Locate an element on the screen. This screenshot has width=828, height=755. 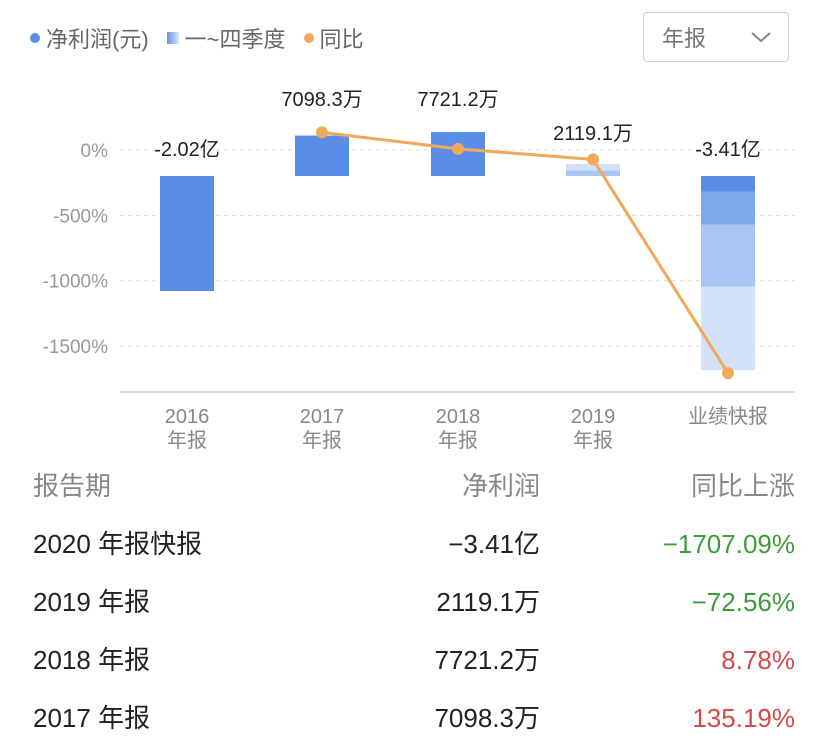
row-yoy: 8.78% is located at coordinates (758, 660).